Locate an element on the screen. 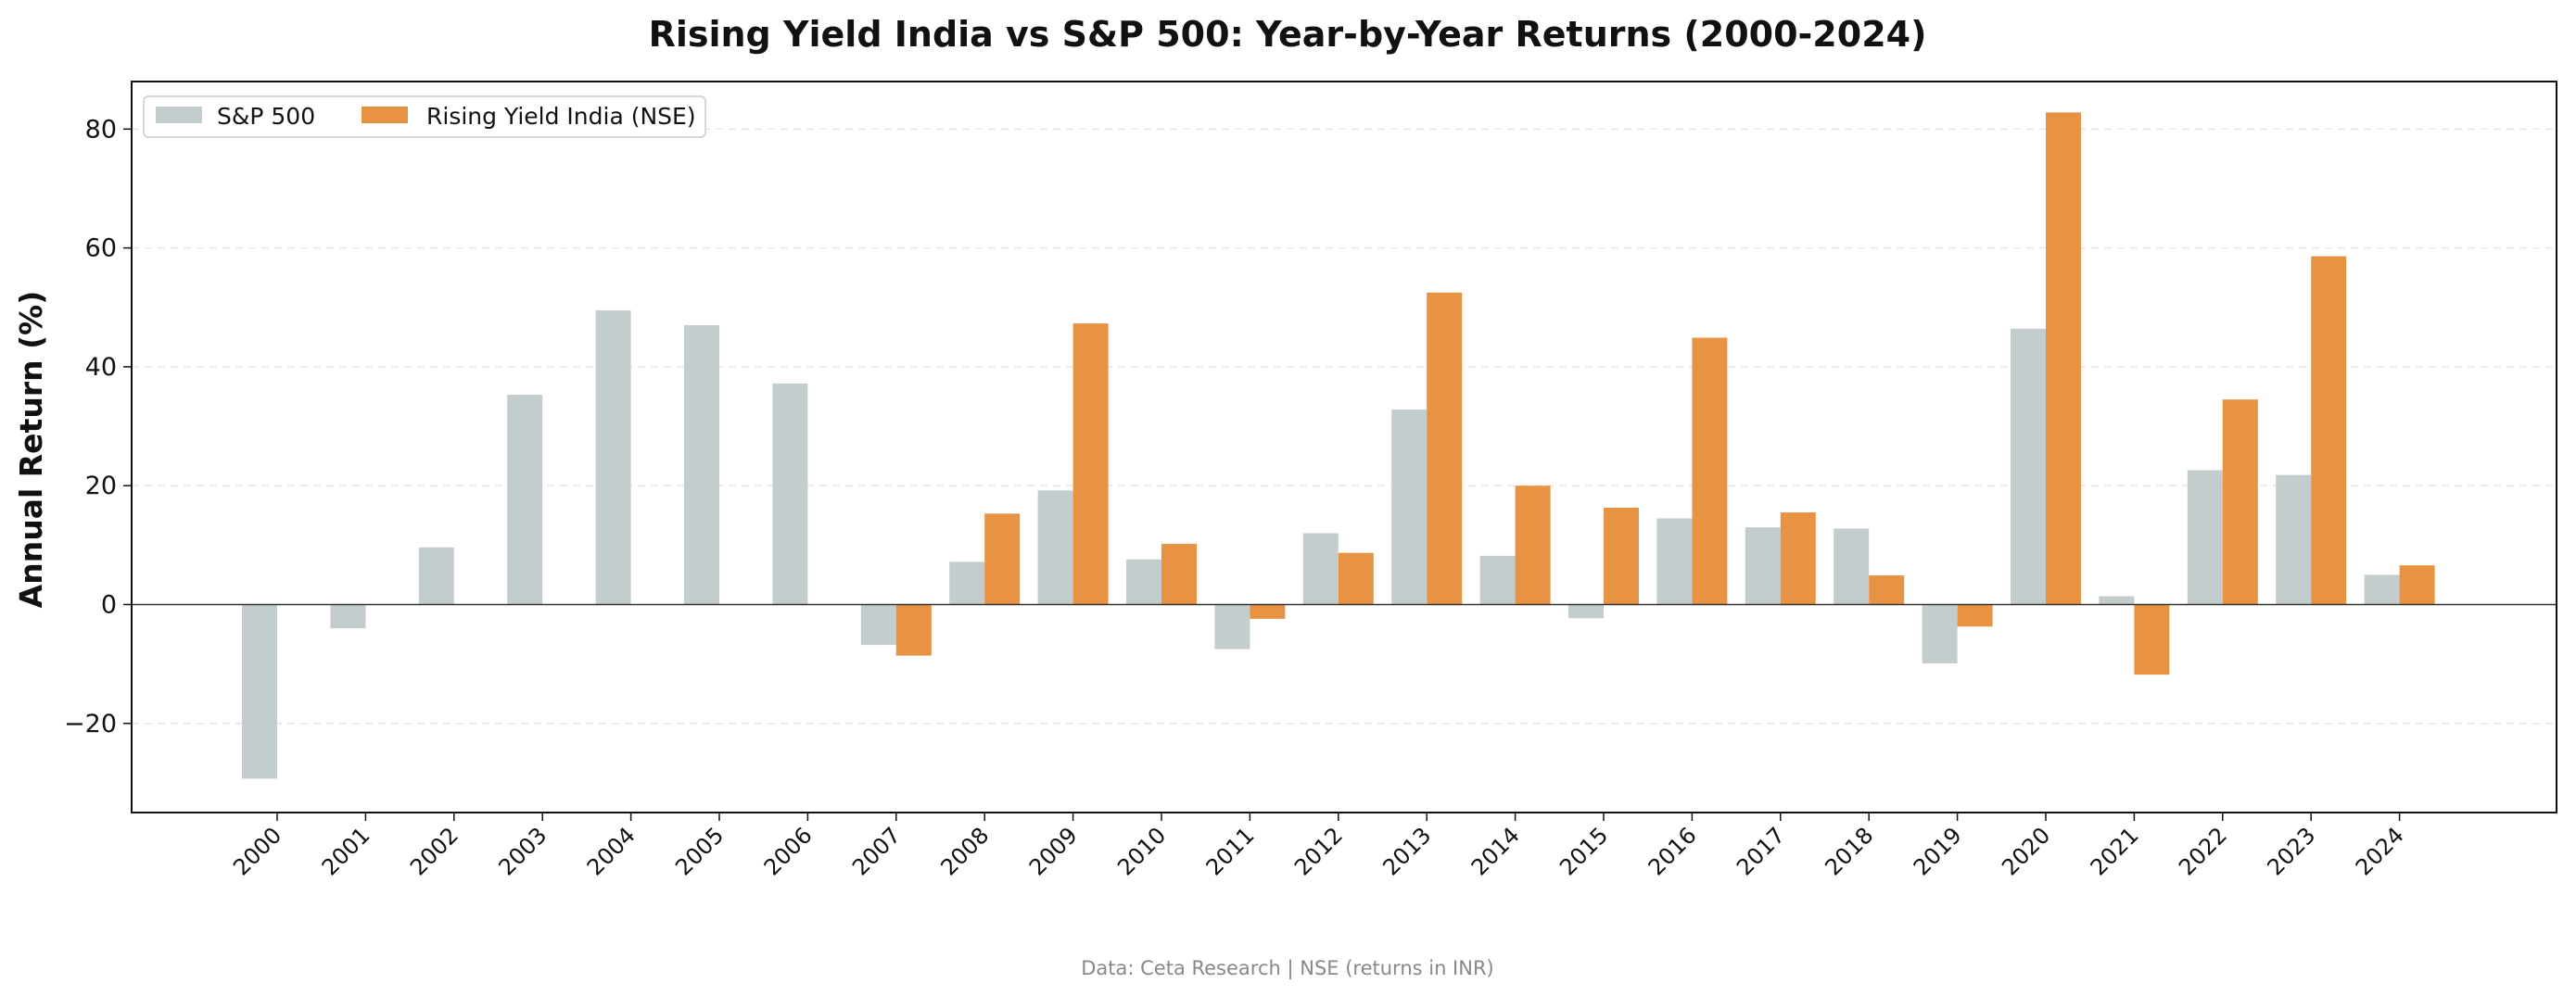 The image size is (2576, 996). x-tick-label: 2005 is located at coordinates (699, 851).